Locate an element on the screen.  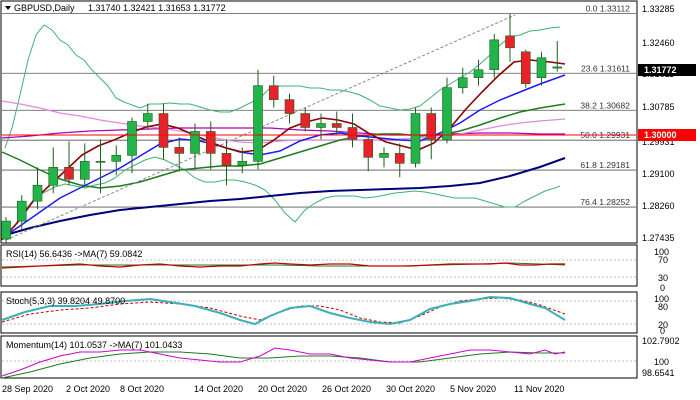
momentum-ma-line is located at coordinates (283, 365).